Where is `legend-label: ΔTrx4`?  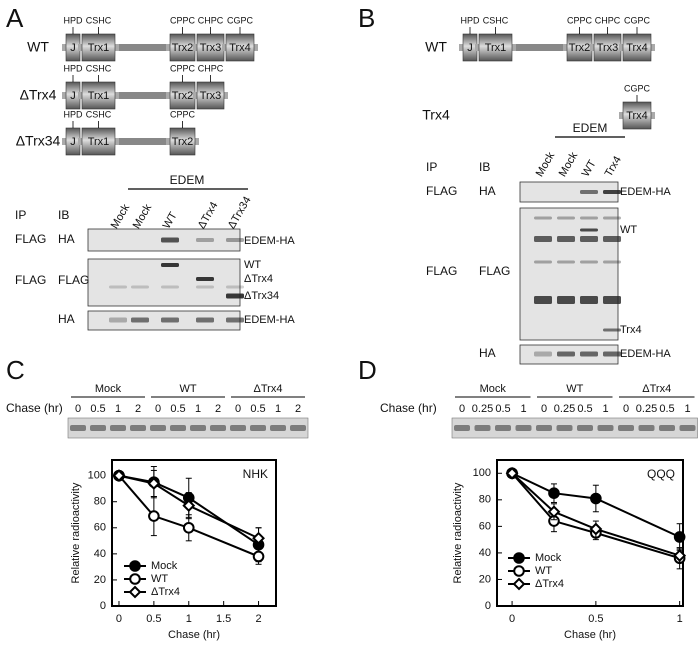 legend-label: ΔTrx4 is located at coordinates (549, 584).